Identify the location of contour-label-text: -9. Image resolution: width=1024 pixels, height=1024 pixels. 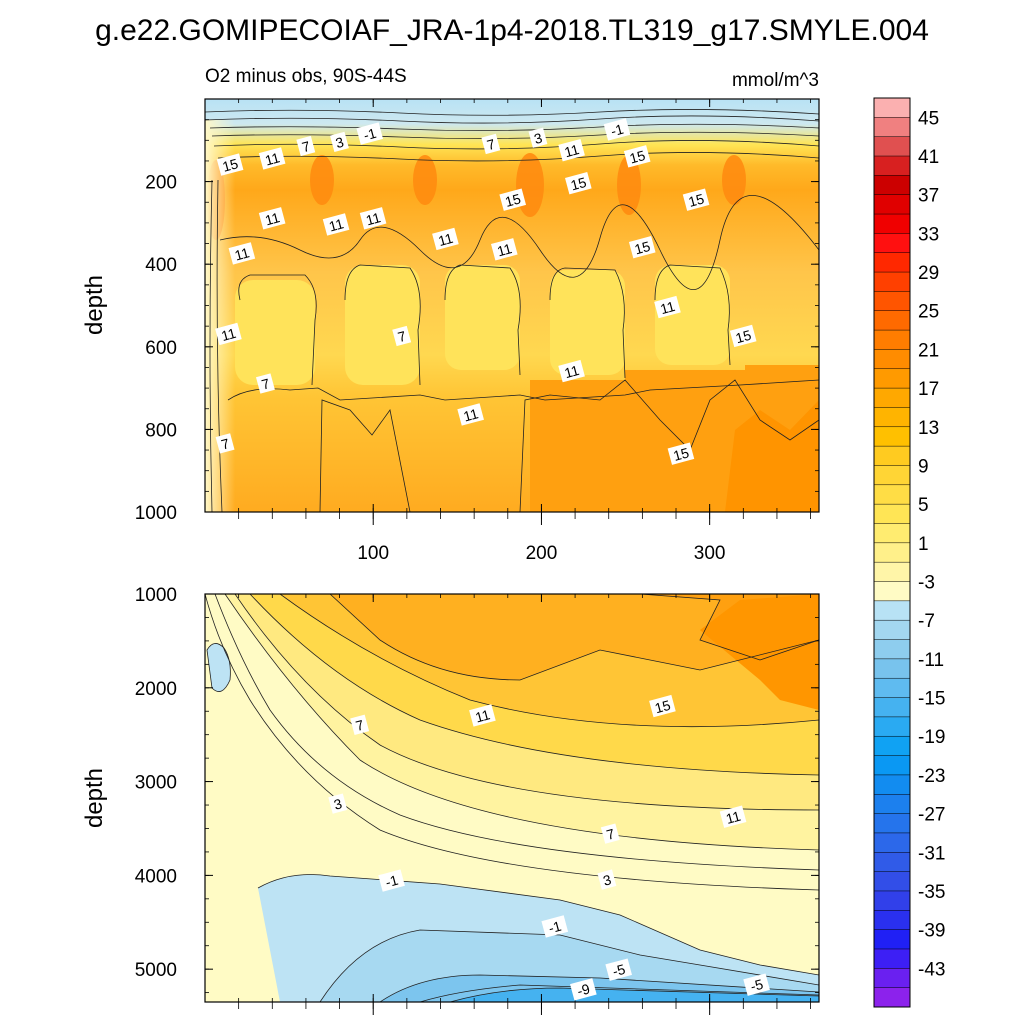
(583, 989).